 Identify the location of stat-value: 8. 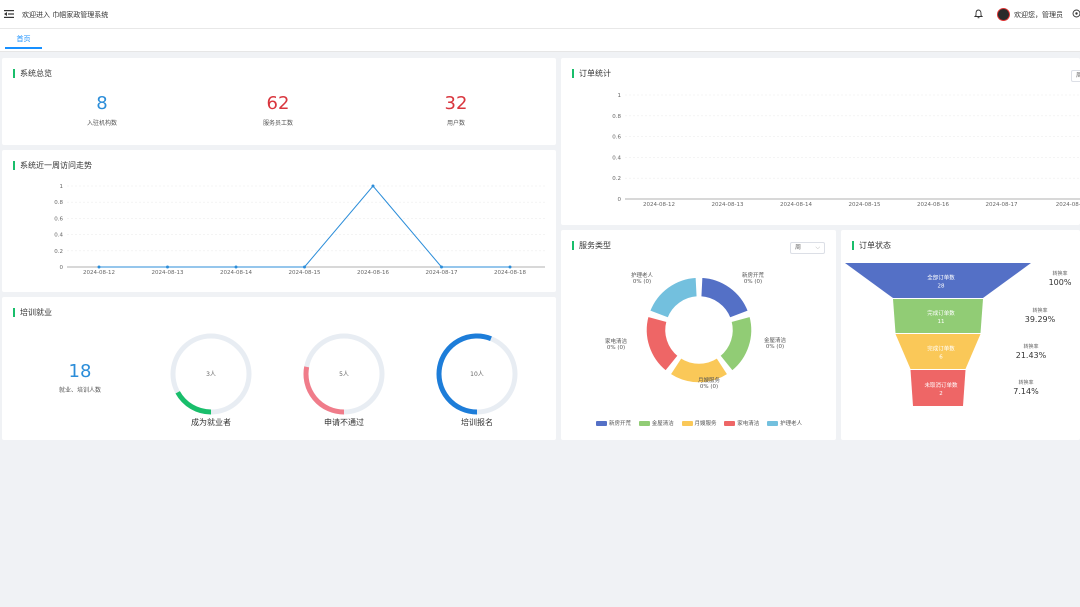
(102, 103).